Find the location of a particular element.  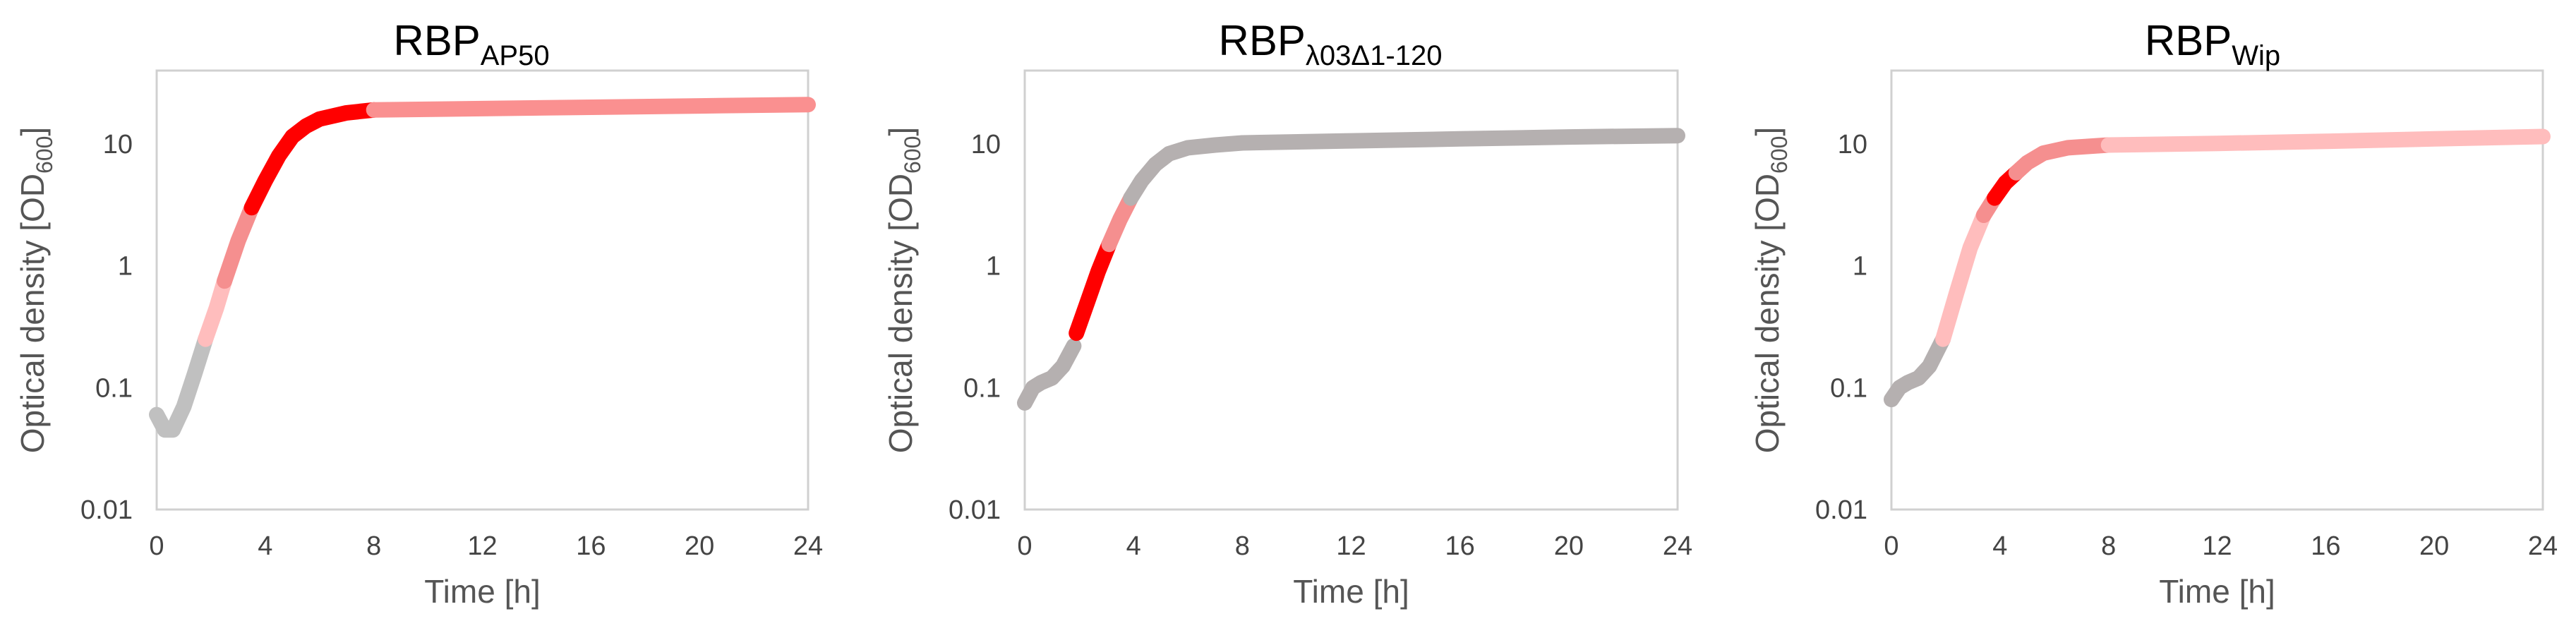

chart-title-subscript: AP50 is located at coordinates (515, 55).